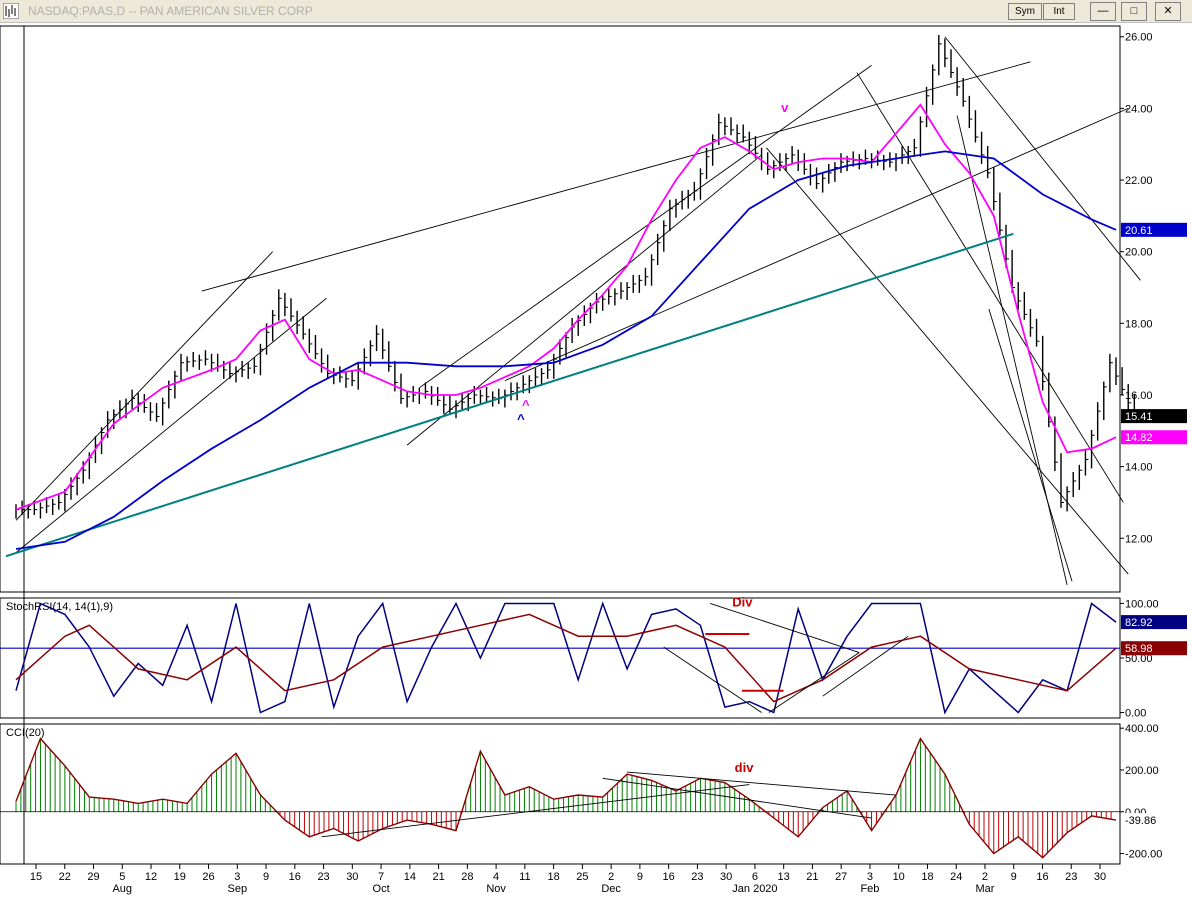 The width and height of the screenshot is (1192, 899). What do you see at coordinates (1154, 229) in the screenshot?
I see `slow-ma-value-tag-bg` at bounding box center [1154, 229].